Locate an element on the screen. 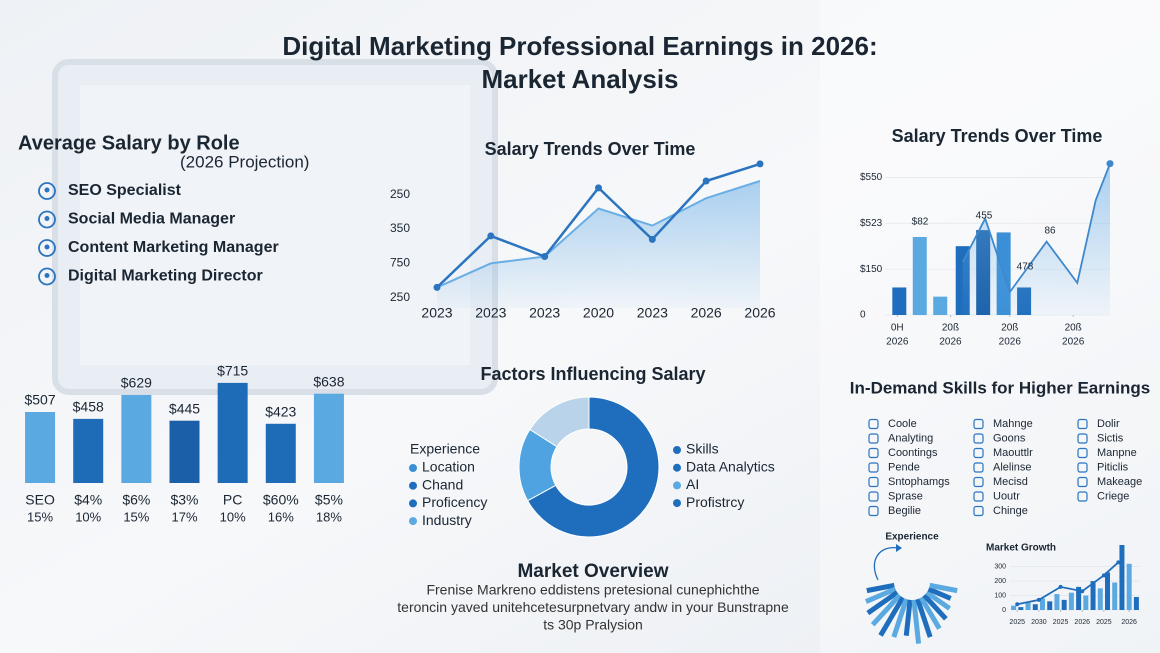 This screenshot has width=1160, height=653. arrow is located at coordinates (886, 564).